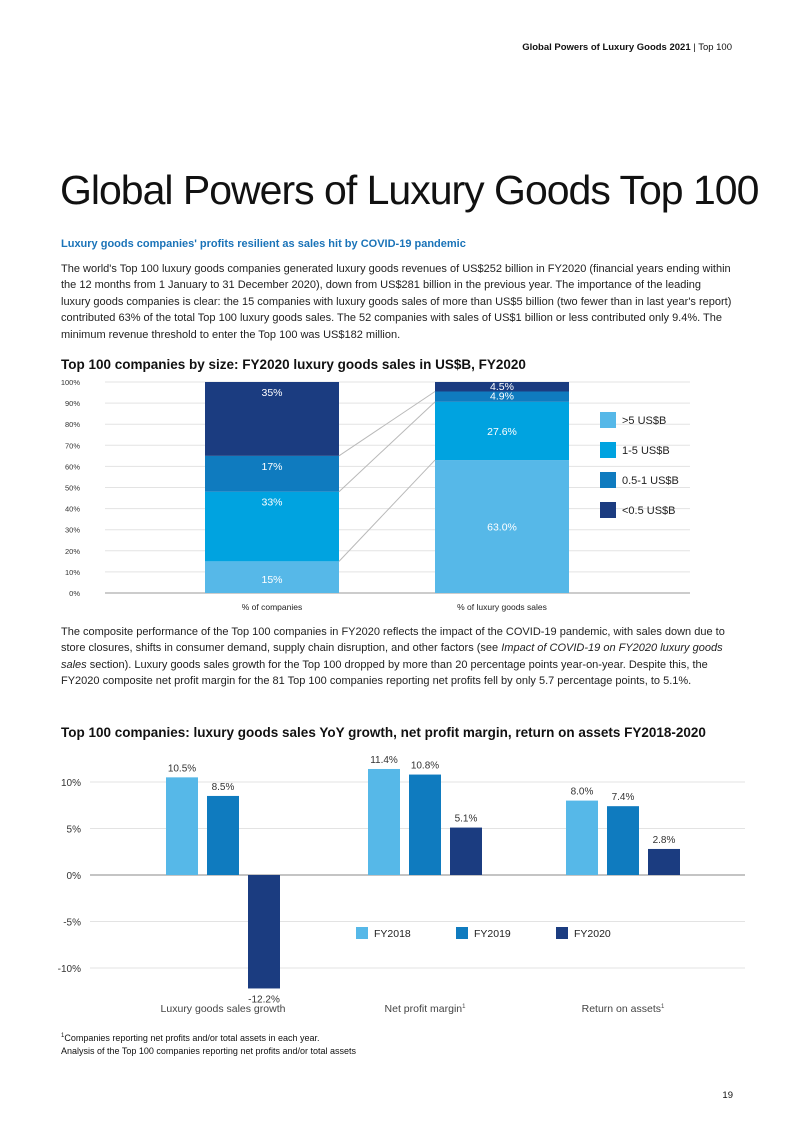 This screenshot has width=793, height=1122. Describe the element at coordinates (644, 421) in the screenshot. I see `legend-label: >5 US$B` at that location.